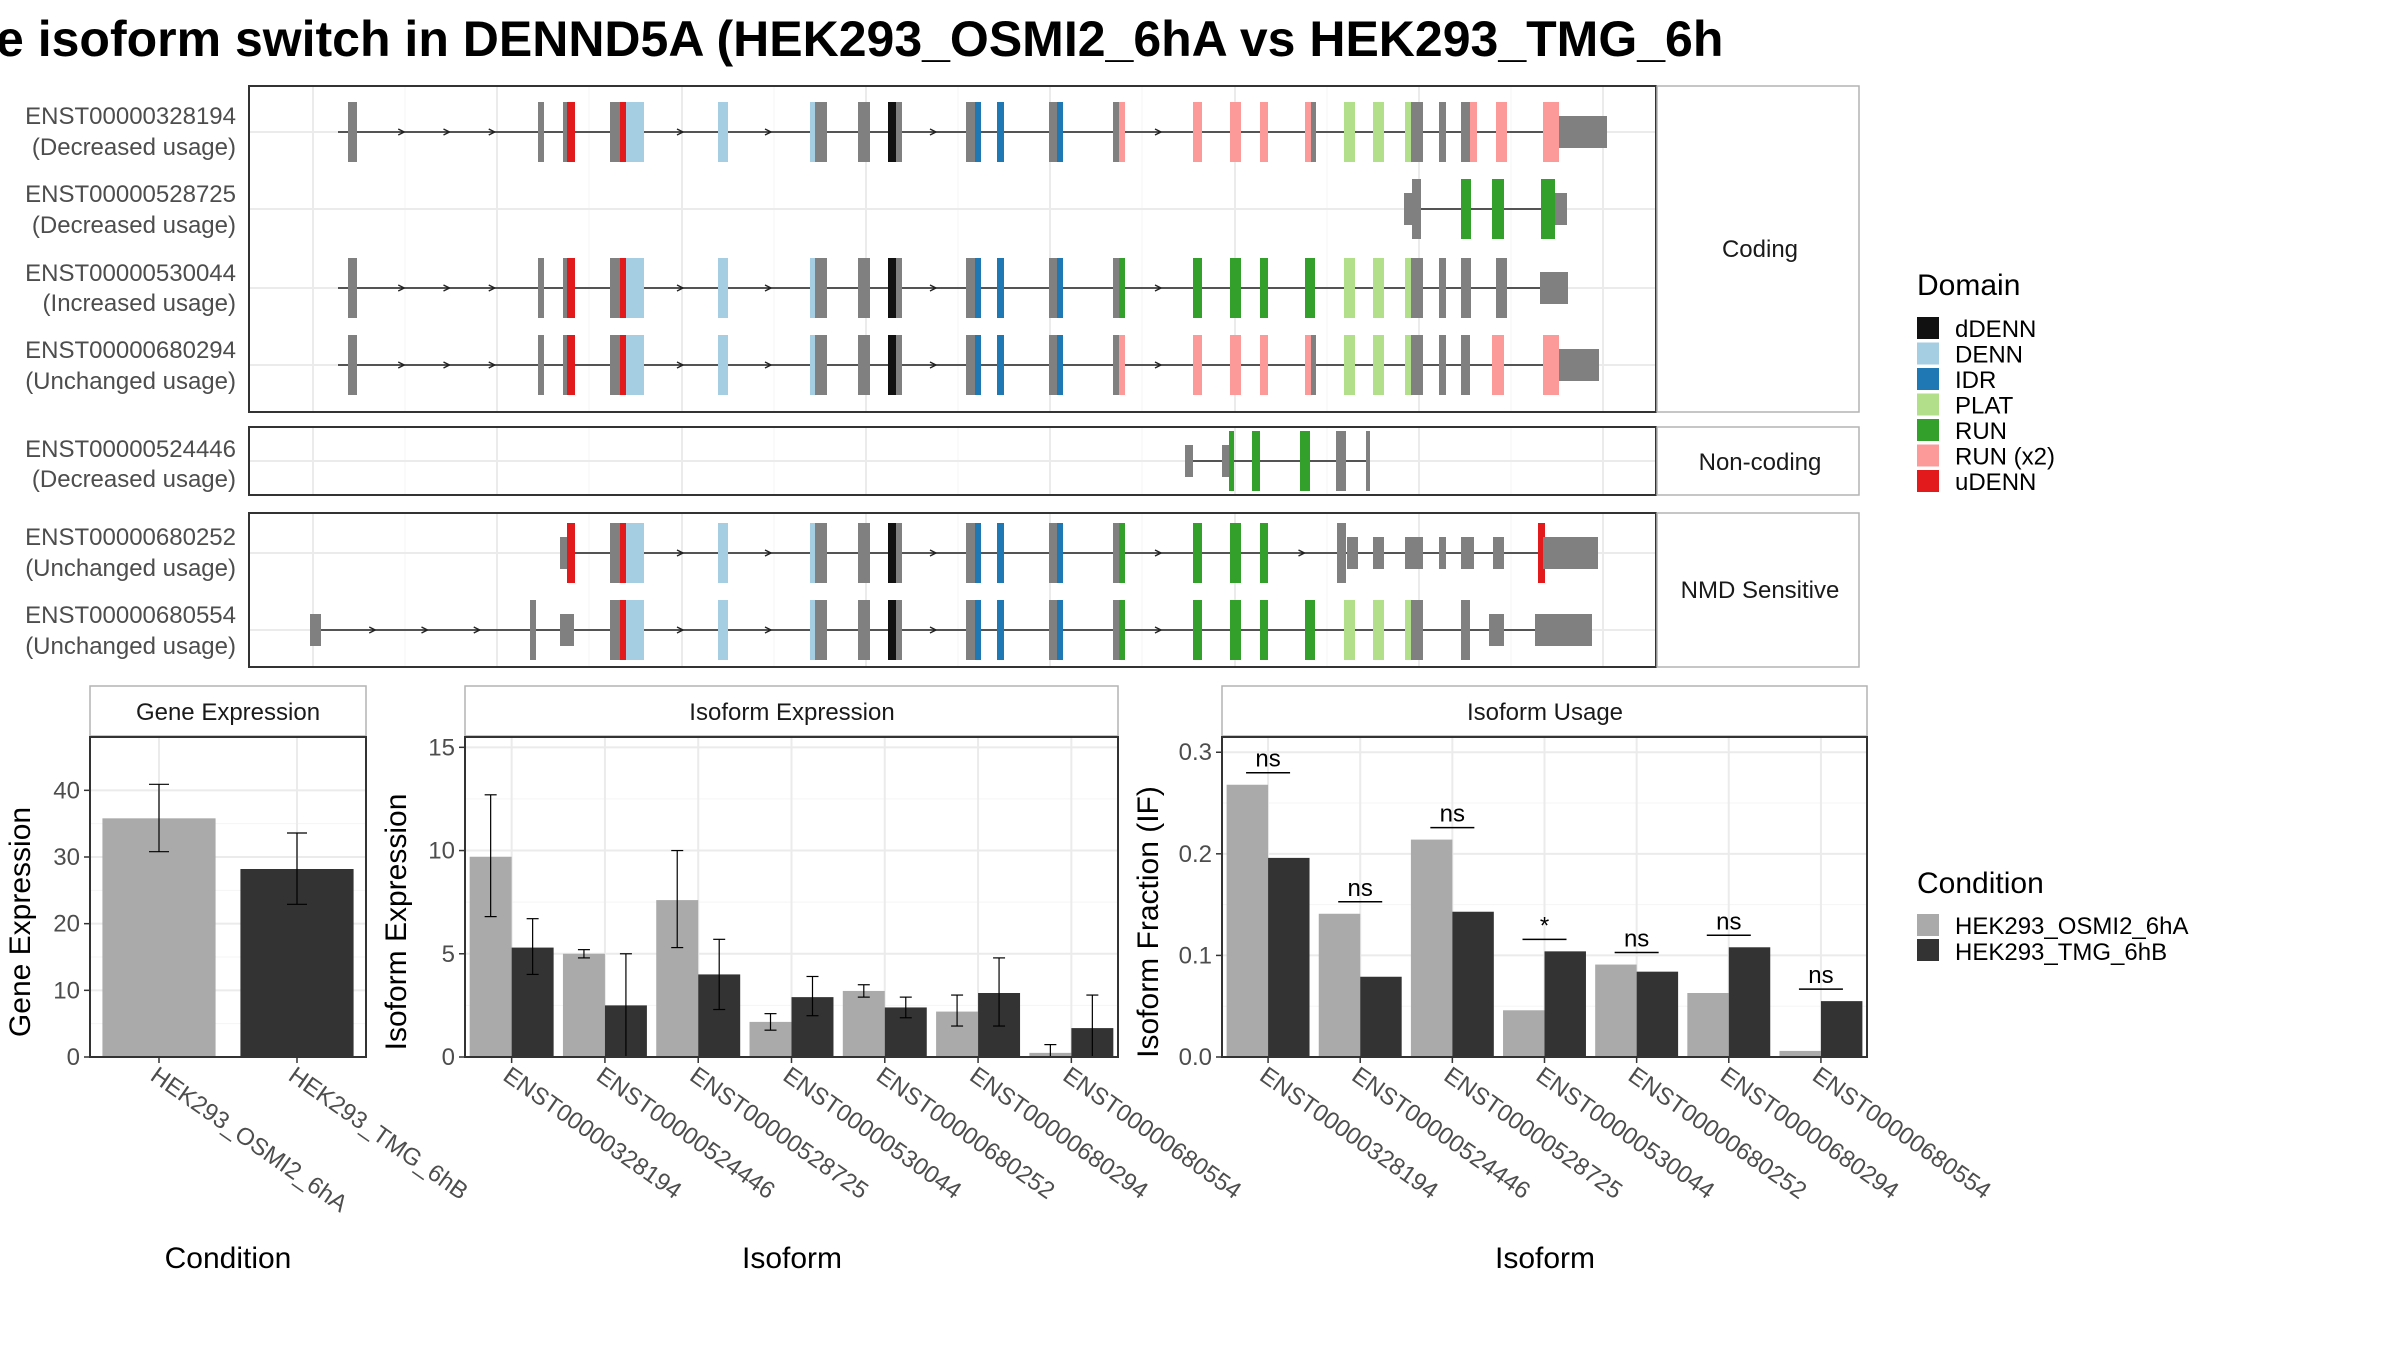 This screenshot has width=2400, height=1350. I want to click on legend-swatch-idr, so click(1928, 379).